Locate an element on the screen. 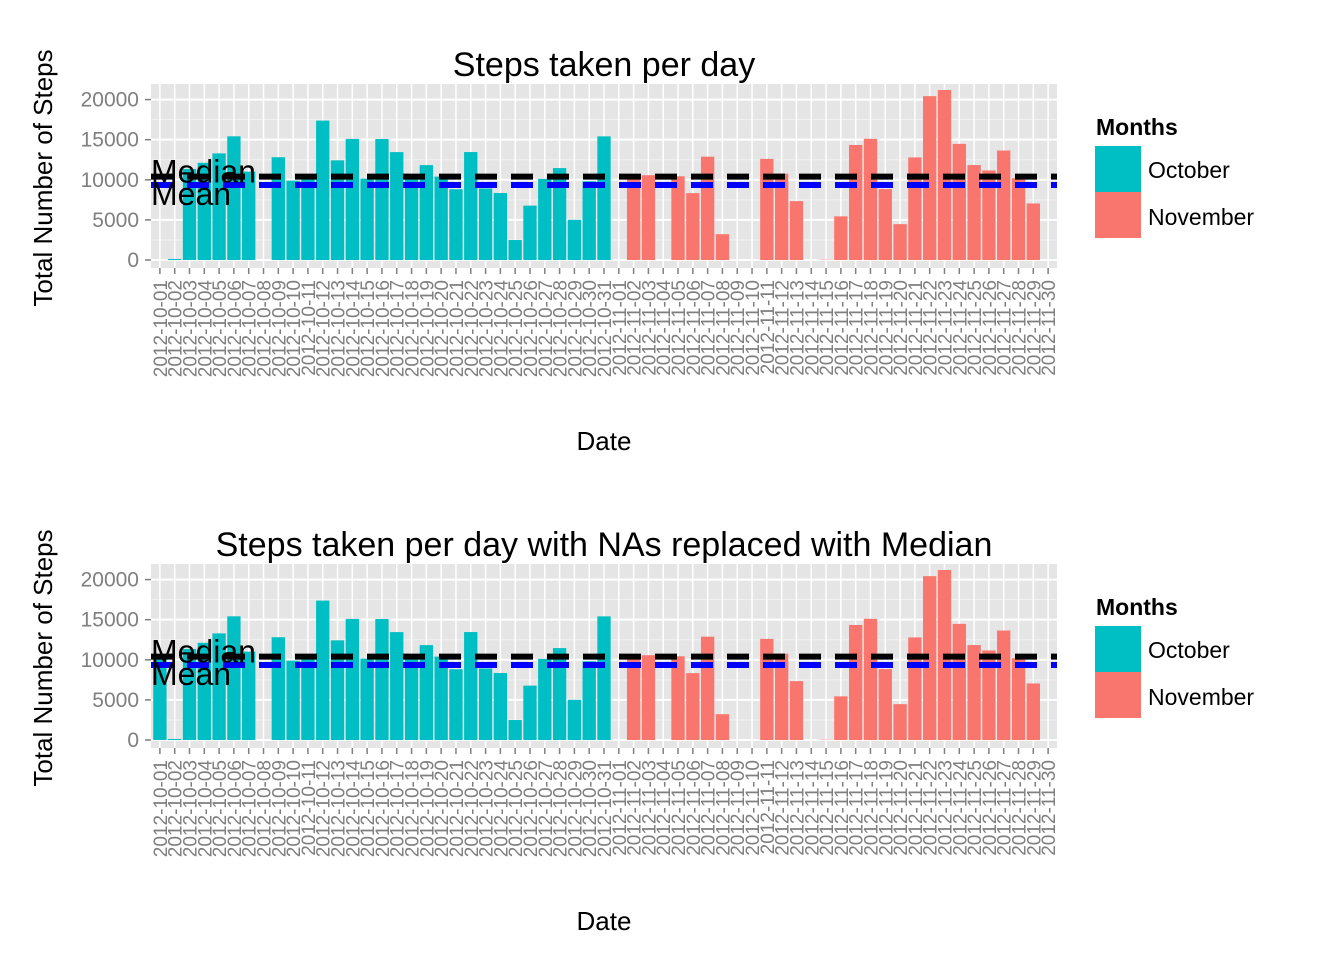 The height and width of the screenshot is (965, 1344). legend-label-october: October is located at coordinates (1189, 170).